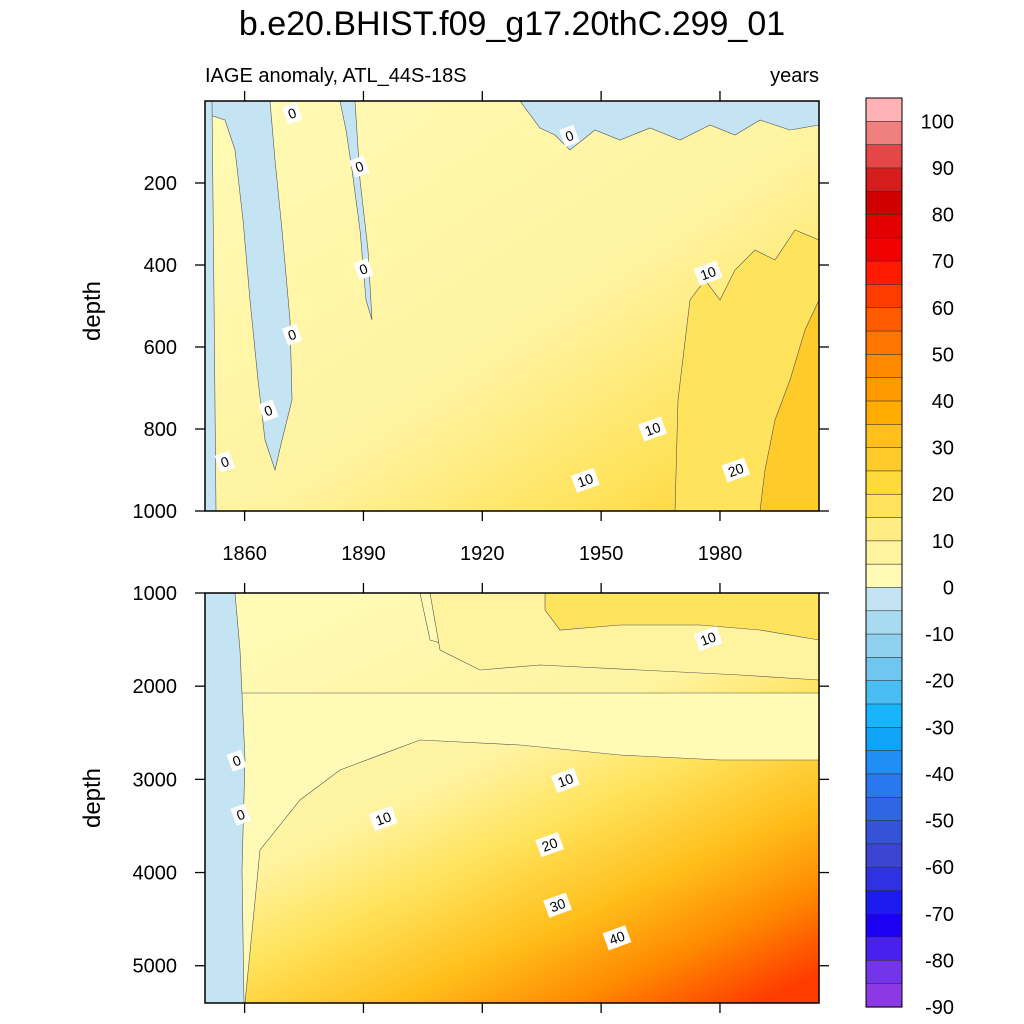  I want to click on colorbar-label: -60, so click(939, 868).